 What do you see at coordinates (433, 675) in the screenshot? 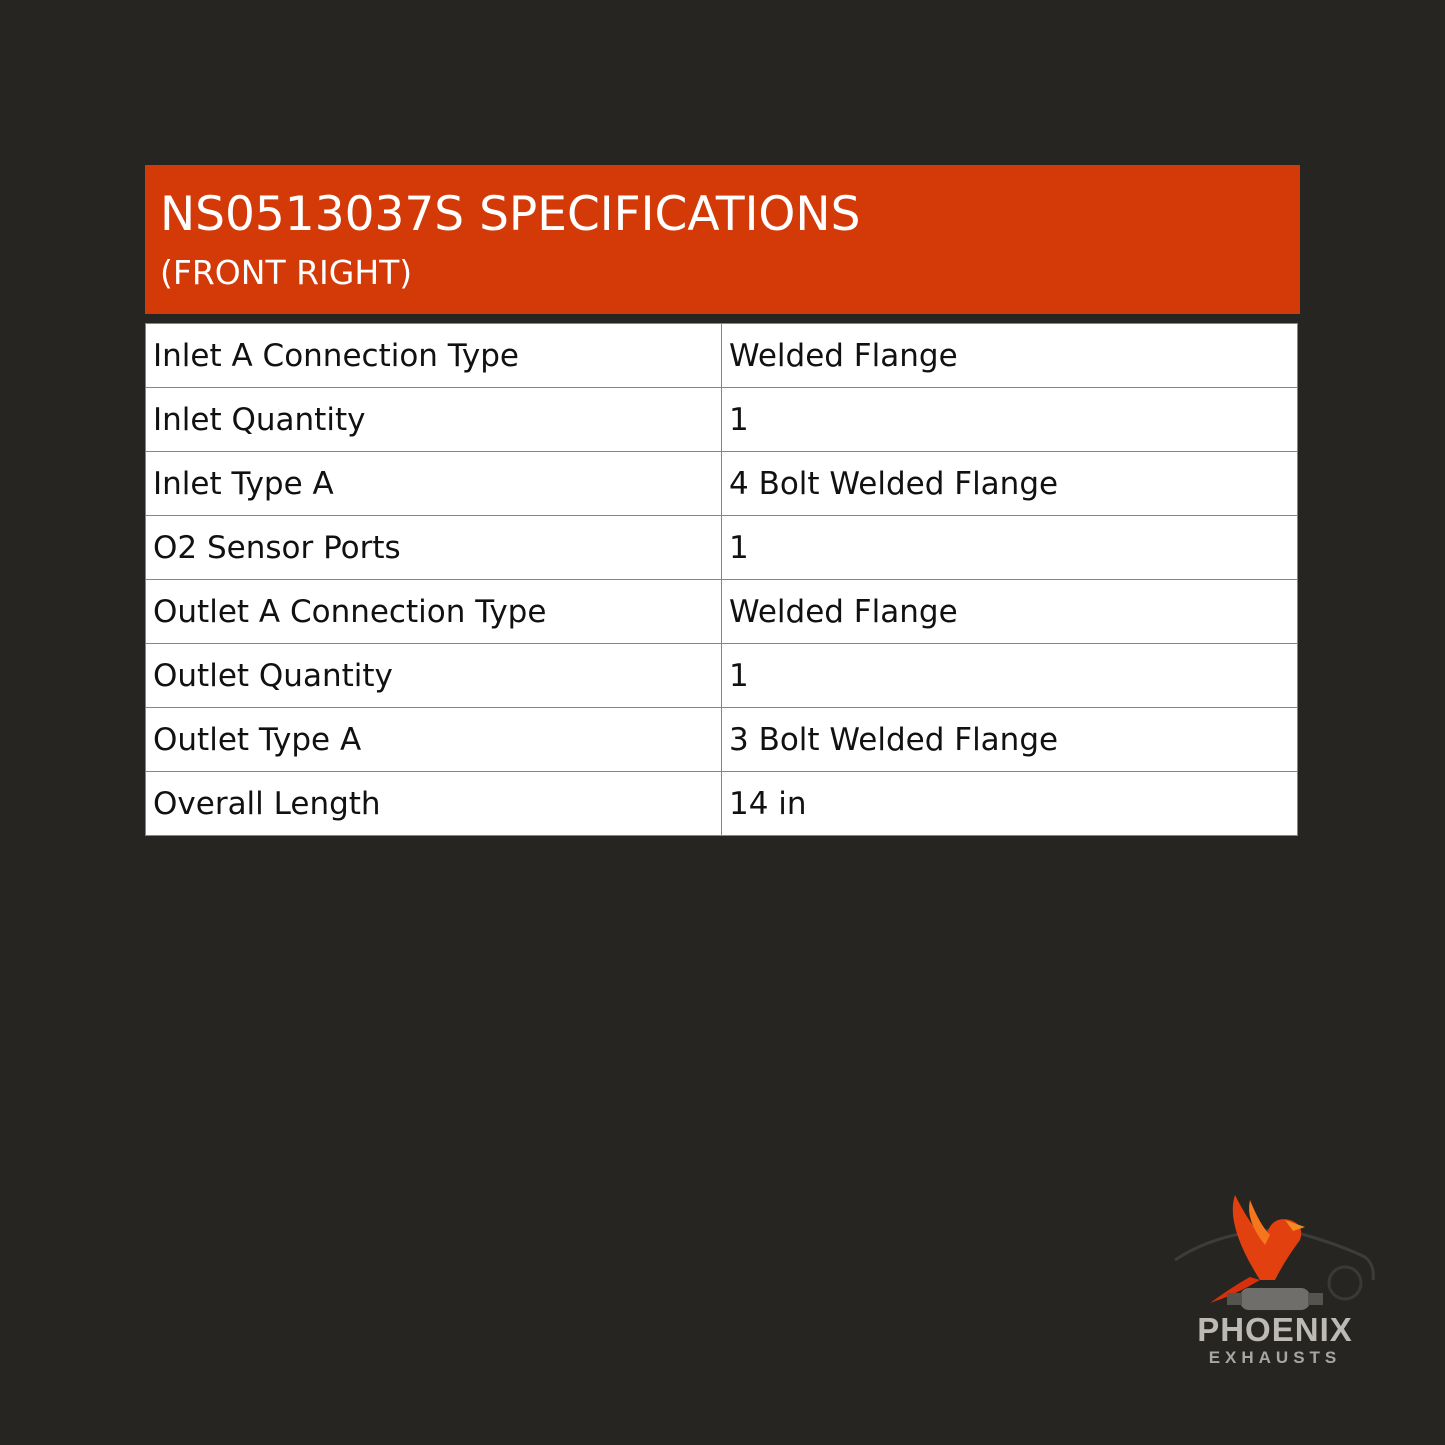
I see `spec-label: Outlet Quantity` at bounding box center [433, 675].